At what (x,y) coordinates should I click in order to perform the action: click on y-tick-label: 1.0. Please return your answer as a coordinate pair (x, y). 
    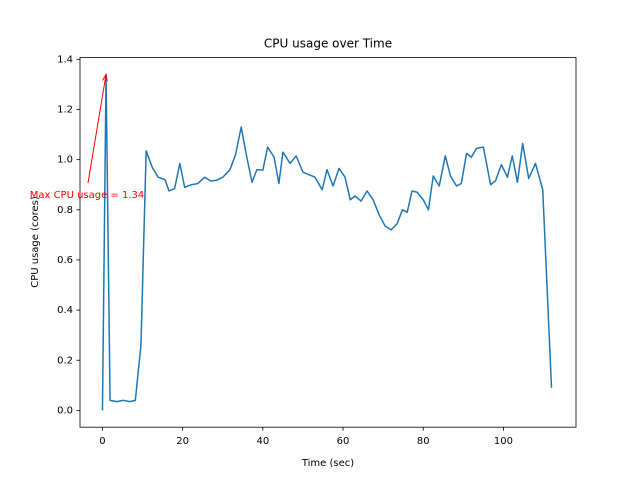
    Looking at the image, I should click on (65, 160).